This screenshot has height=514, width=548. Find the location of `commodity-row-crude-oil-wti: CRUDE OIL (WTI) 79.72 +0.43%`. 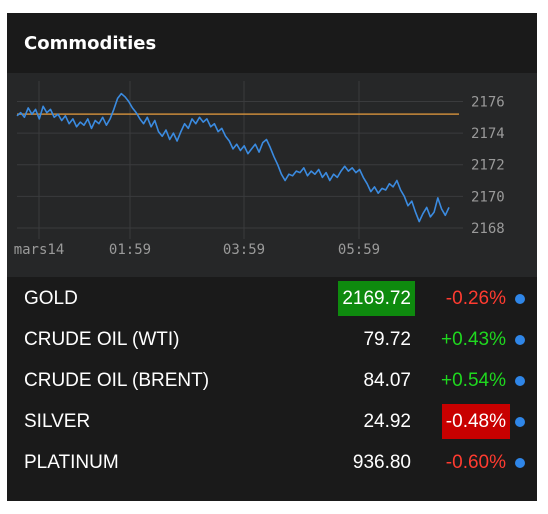

commodity-row-crude-oil-wti: CRUDE OIL (WTI) 79.72 +0.43% is located at coordinates (272, 342).